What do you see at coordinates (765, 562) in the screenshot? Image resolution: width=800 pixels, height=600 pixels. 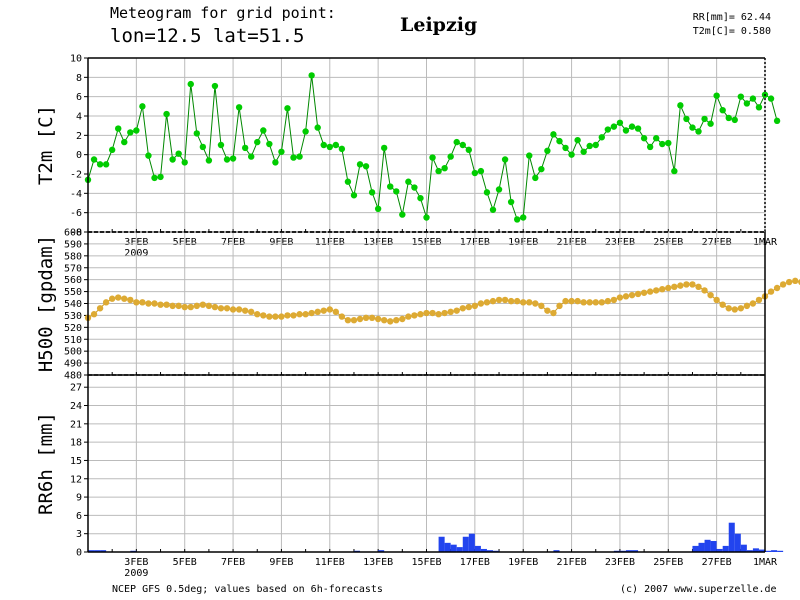 I see `rr6h-xtick-label: 1MAR` at bounding box center [765, 562].